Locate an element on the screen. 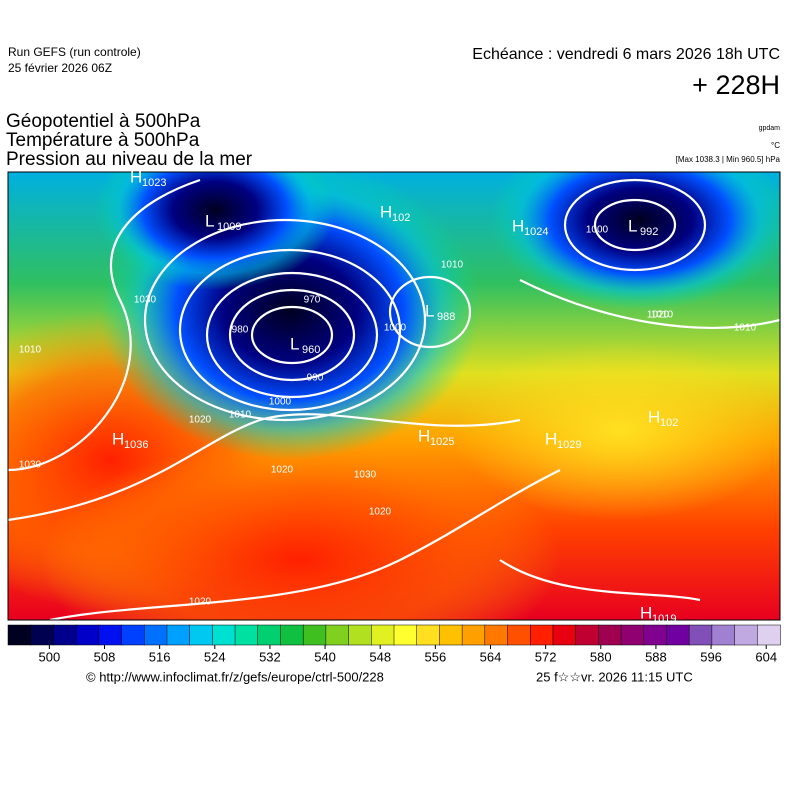  isobar-label: 970 is located at coordinates (312, 300).